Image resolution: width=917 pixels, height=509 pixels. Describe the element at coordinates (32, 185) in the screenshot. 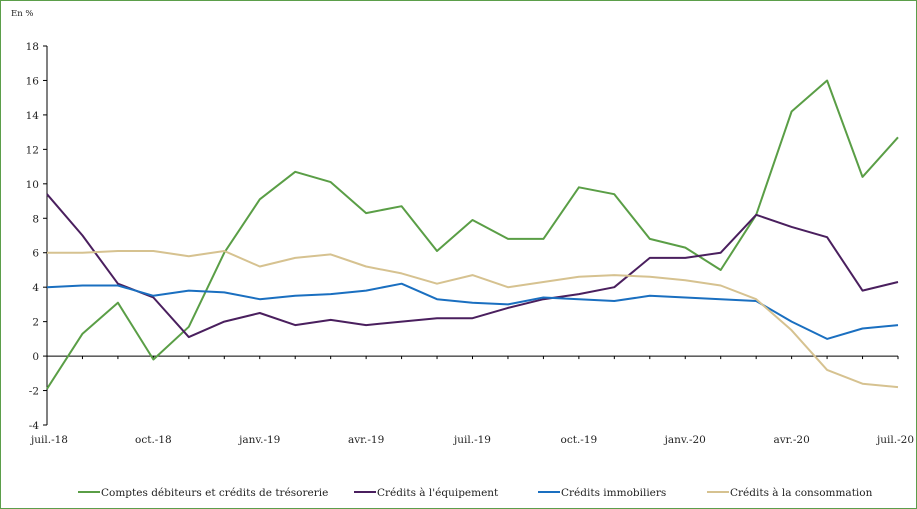

I see `y-tick-label: 10` at that location.